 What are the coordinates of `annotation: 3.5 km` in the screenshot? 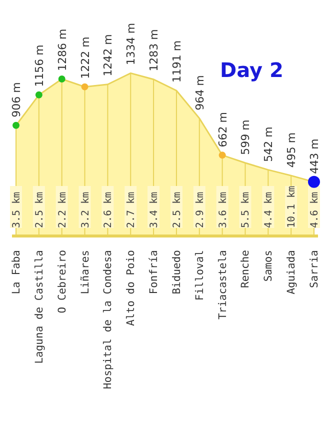 It's located at (17, 210).